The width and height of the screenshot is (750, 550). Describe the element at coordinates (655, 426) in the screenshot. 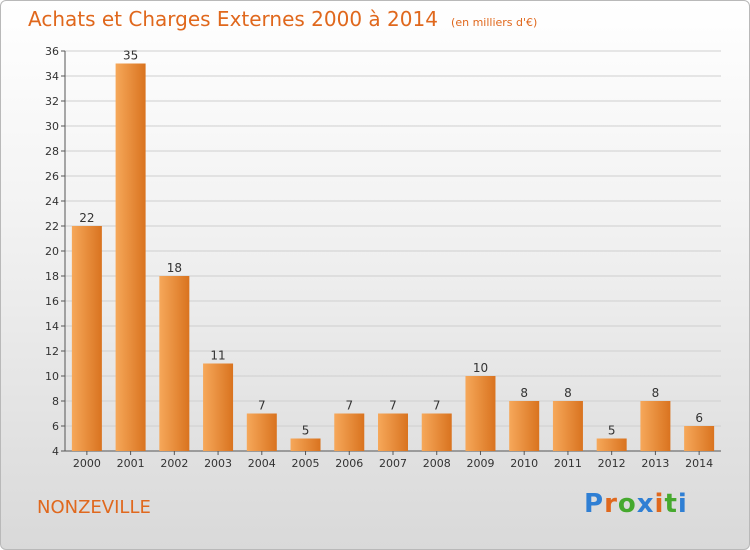

I see `bar-2013` at that location.